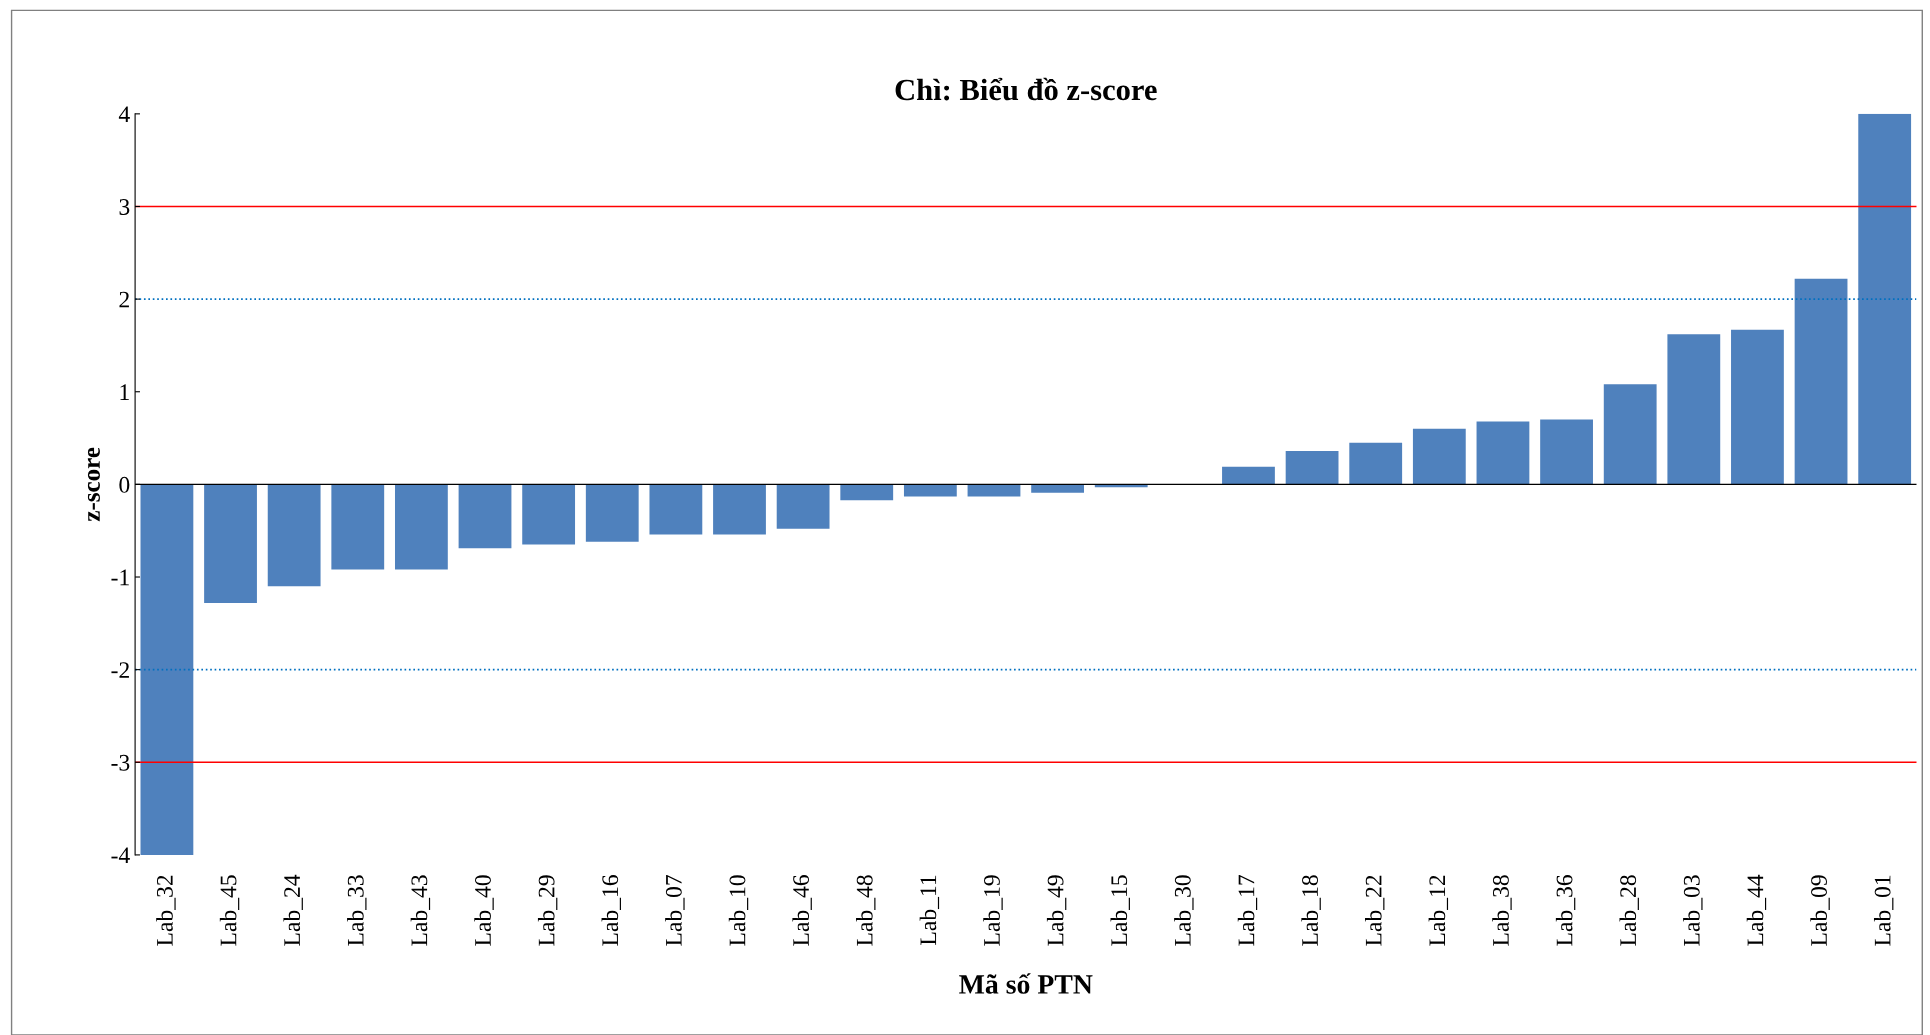 The height and width of the screenshot is (1035, 1930). I want to click on x-axis-title: Mã số PTN, so click(1026, 983).